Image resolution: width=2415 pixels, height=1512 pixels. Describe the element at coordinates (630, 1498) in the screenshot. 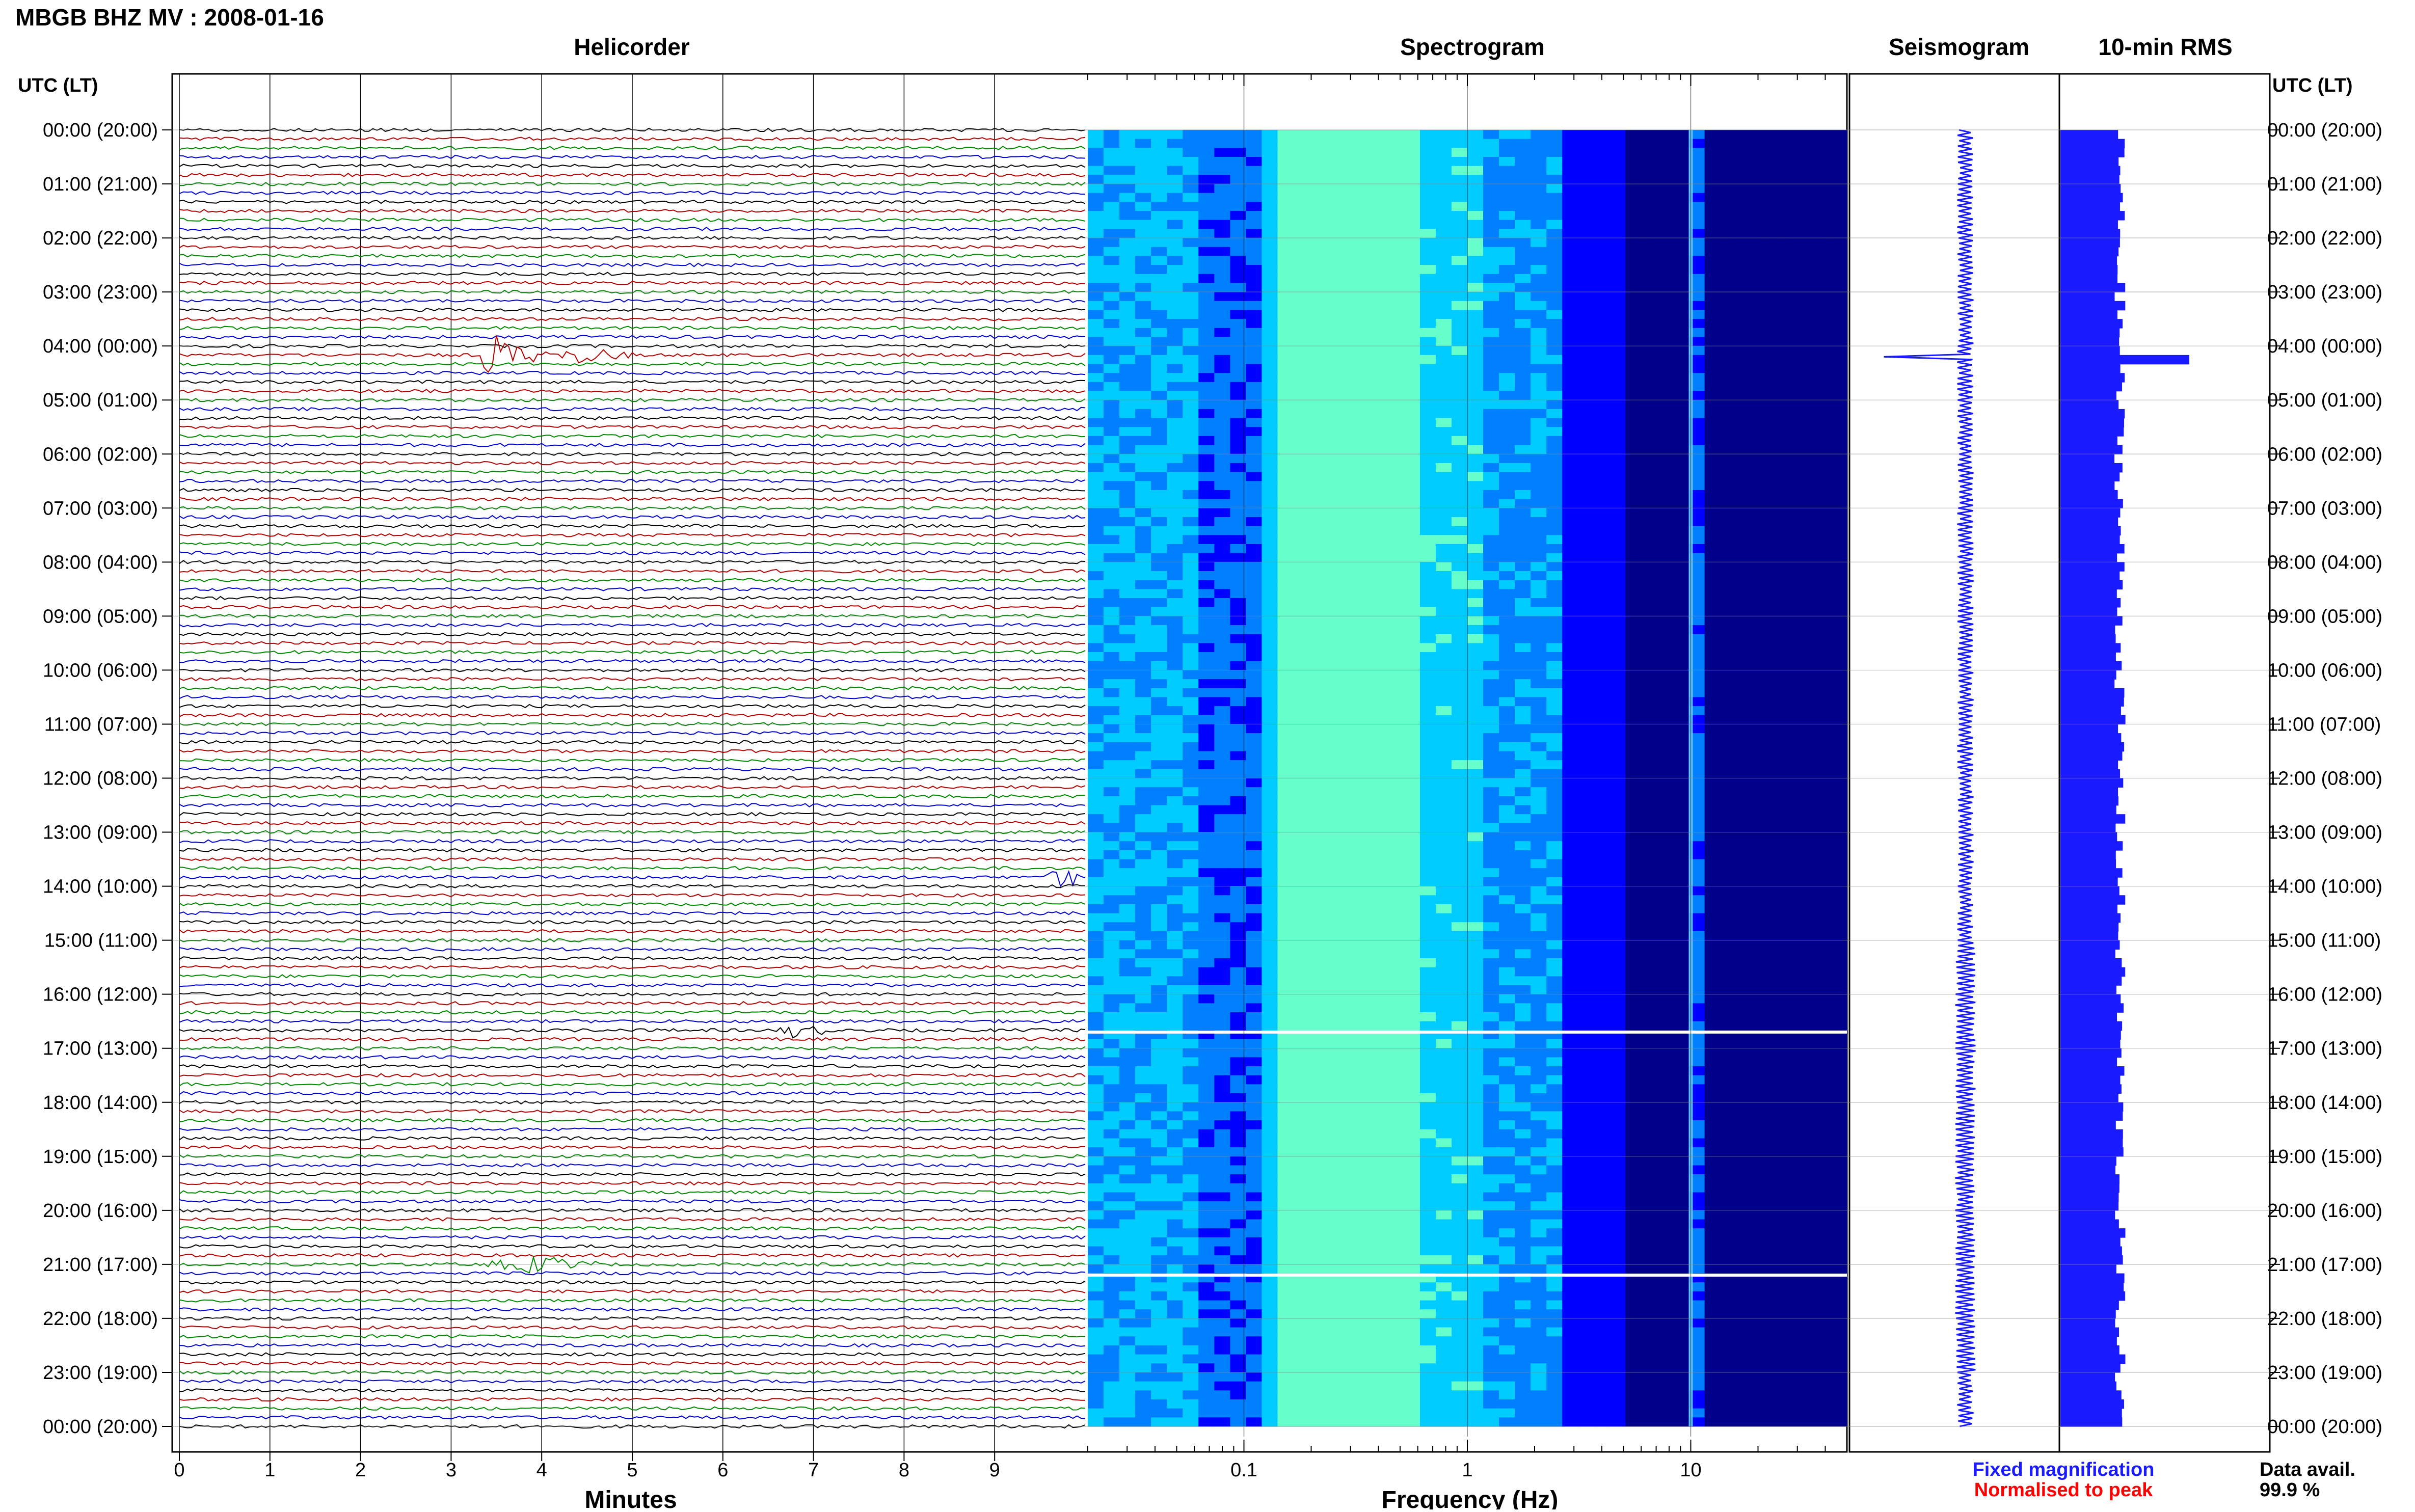

I see `helicorder-x-label: Minutes` at that location.